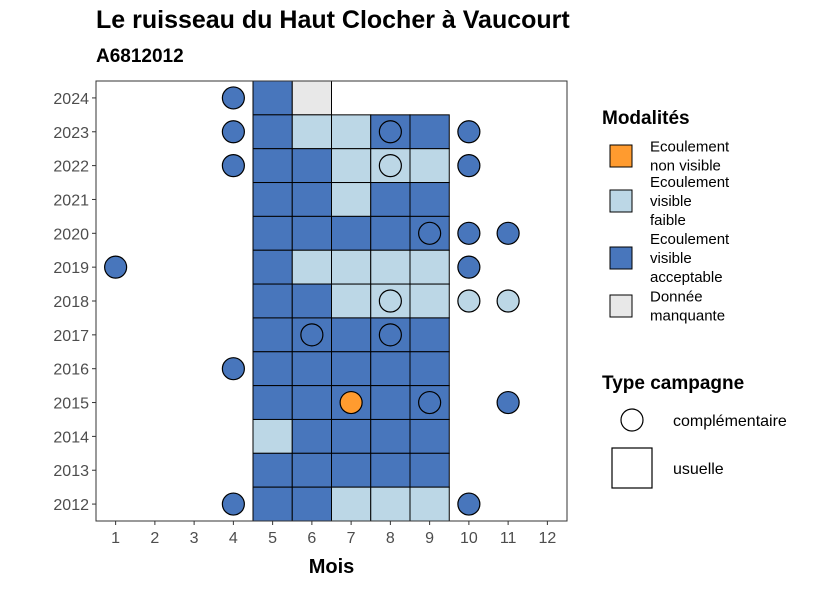 The width and height of the screenshot is (826, 590). I want to click on x-tick-label-4: 4, so click(233, 538).